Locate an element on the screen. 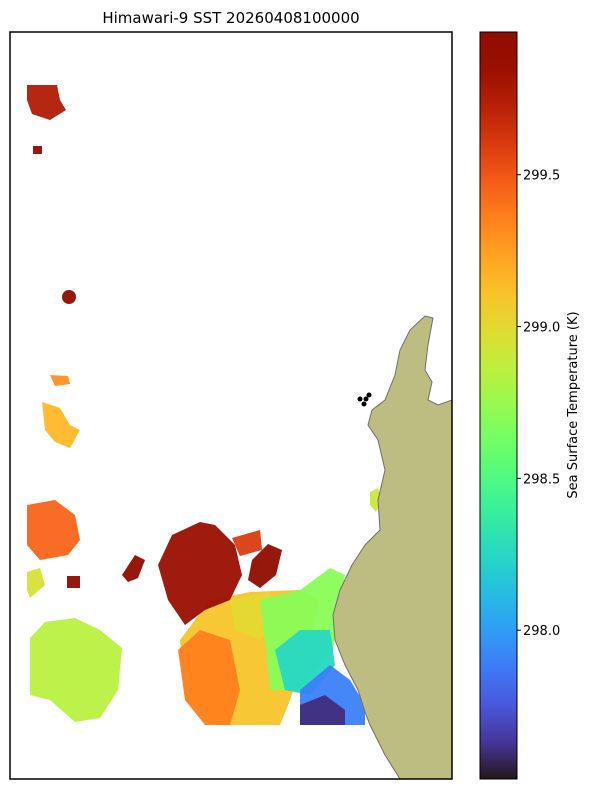  colorbar-tick-label: 299.0 is located at coordinates (541, 328).